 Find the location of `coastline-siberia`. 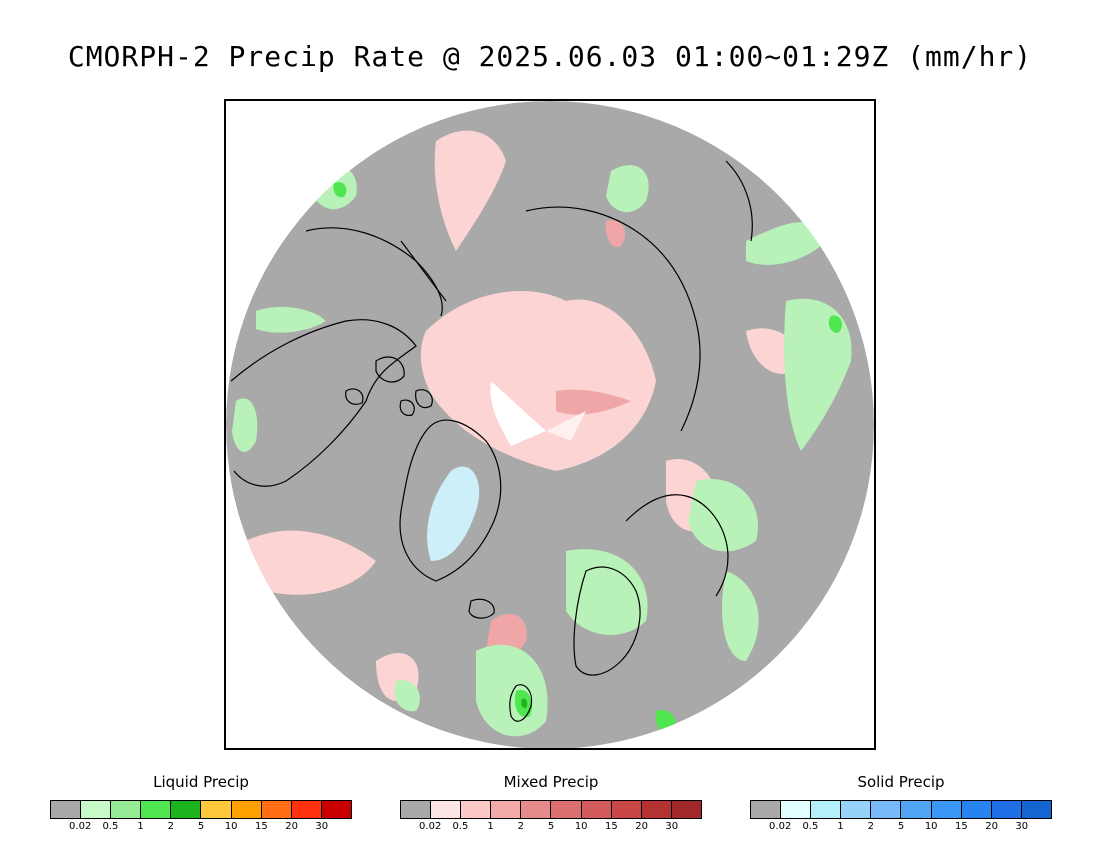

coastline-siberia is located at coordinates (613, 319).